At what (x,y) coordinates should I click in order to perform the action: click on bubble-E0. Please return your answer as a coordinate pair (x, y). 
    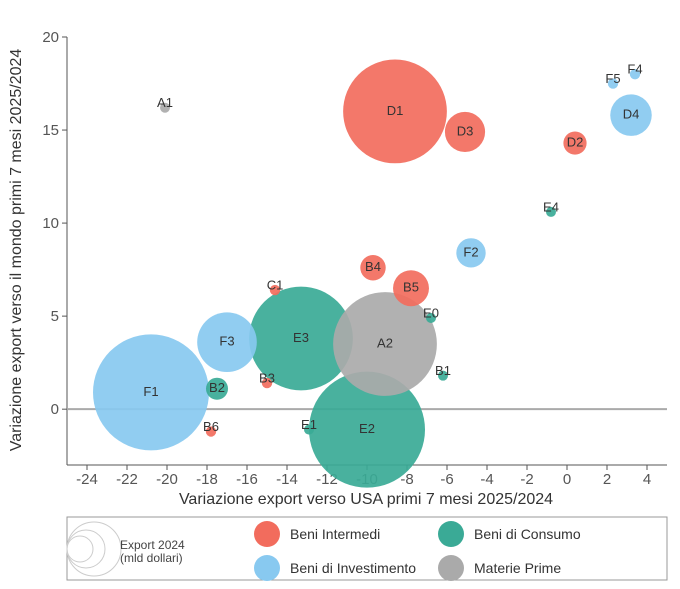
    Looking at the image, I should click on (431, 317).